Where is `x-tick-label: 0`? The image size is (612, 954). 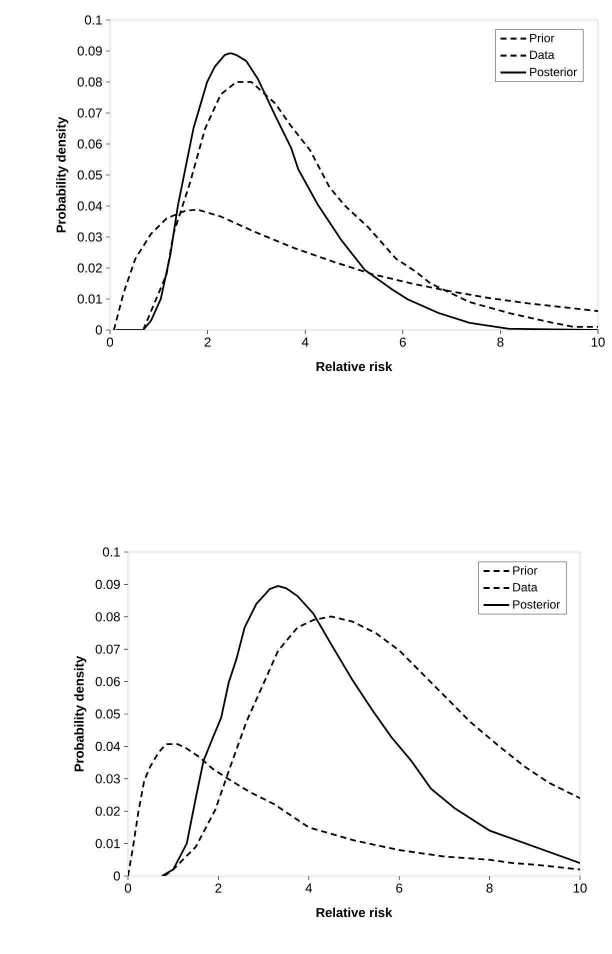 x-tick-label: 0 is located at coordinates (128, 888).